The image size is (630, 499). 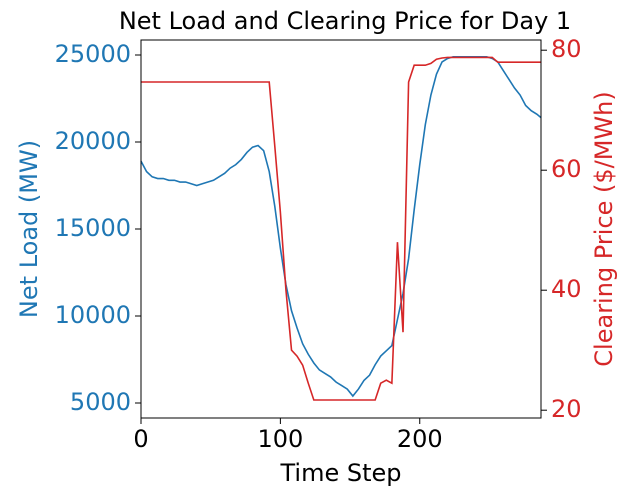 What do you see at coordinates (566, 169) in the screenshot?
I see `y2-tick-label: 60` at bounding box center [566, 169].